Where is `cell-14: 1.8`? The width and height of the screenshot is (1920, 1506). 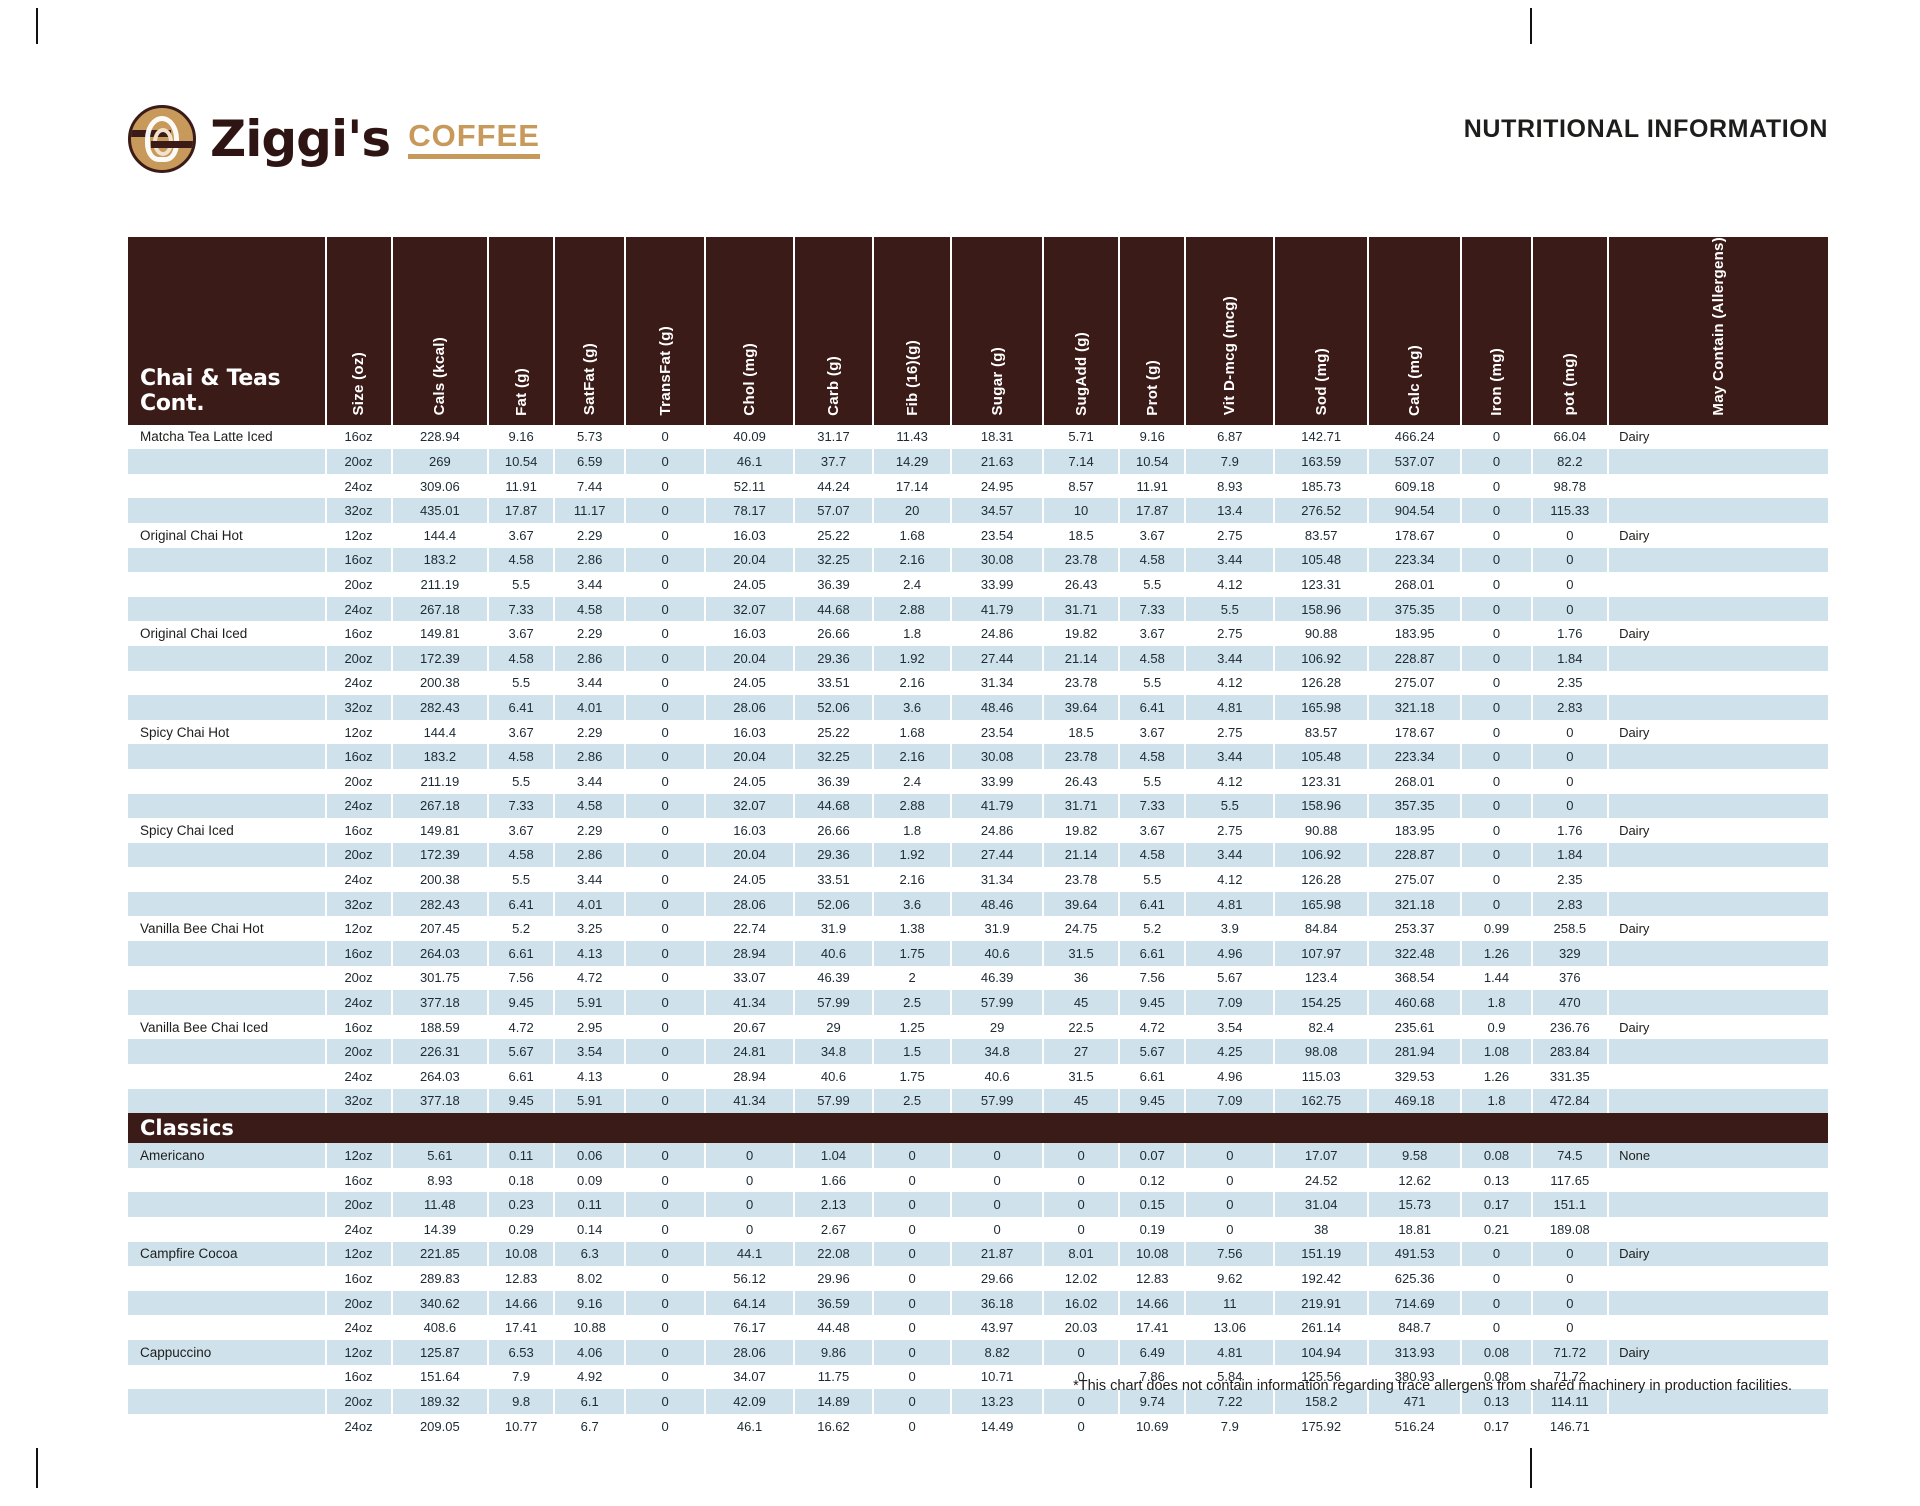
cell-14: 1.8 is located at coordinates (1497, 1101).